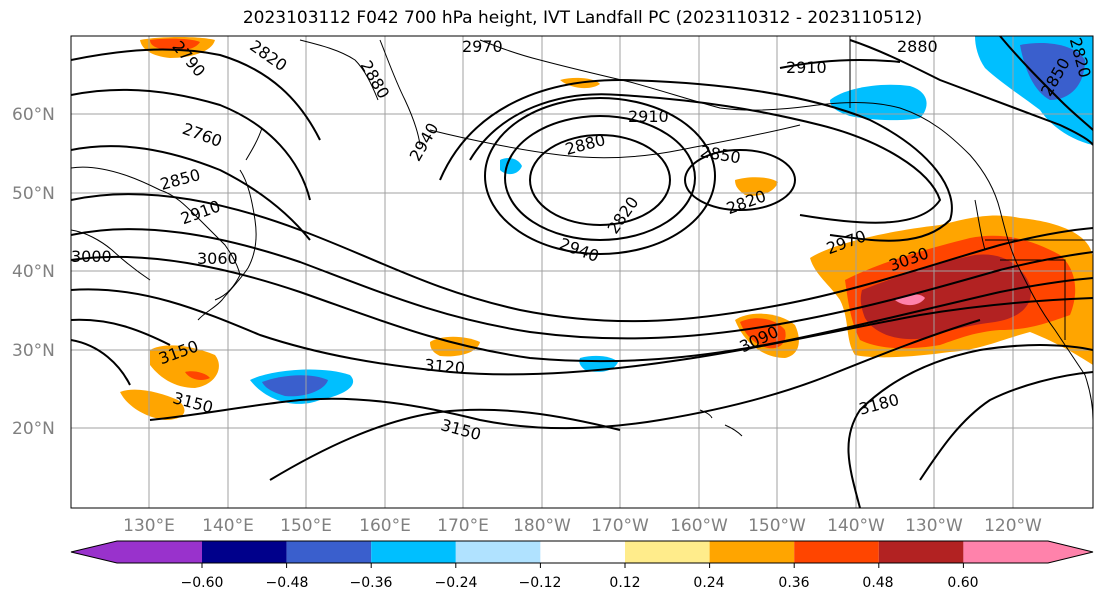 This screenshot has height=601, width=1105. Describe the element at coordinates (877, 583) in the screenshot. I see `colorbar-tick-label: 0.48` at that location.